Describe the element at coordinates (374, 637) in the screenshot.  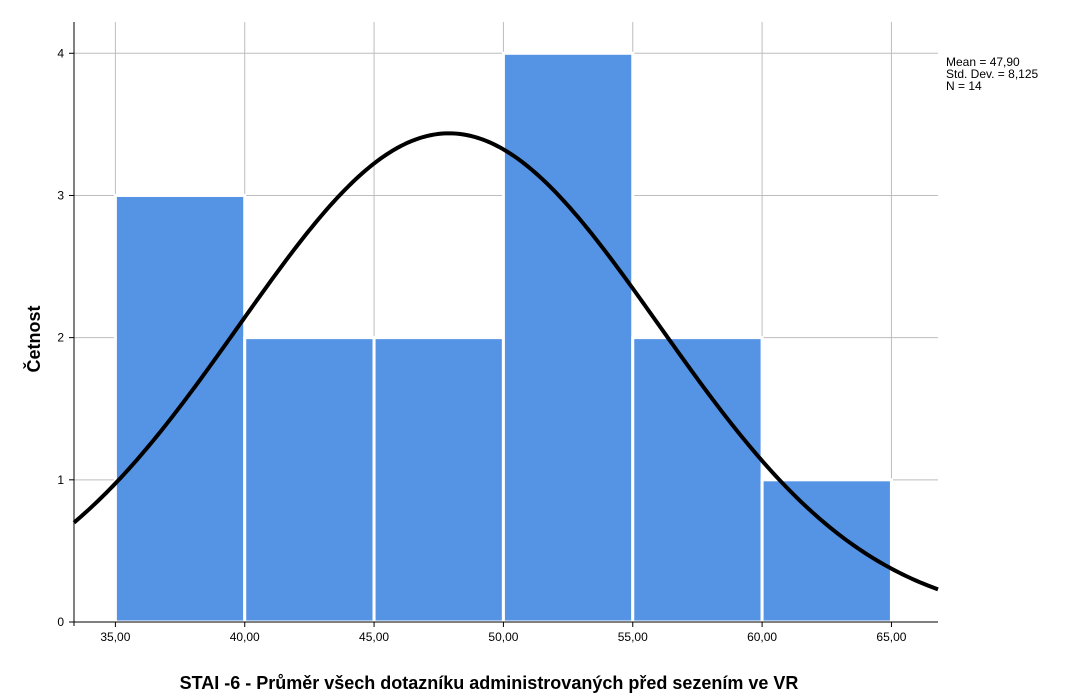
I see `x-tick-label: 45,00` at that location.